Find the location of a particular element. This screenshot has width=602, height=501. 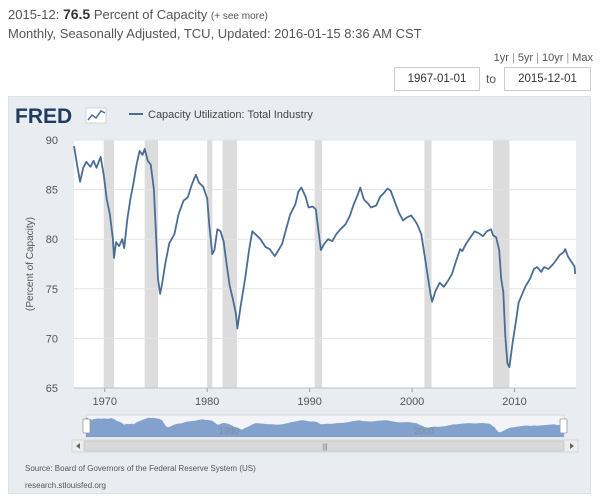

x-tick-label-2000: 2000 is located at coordinates (412, 402).